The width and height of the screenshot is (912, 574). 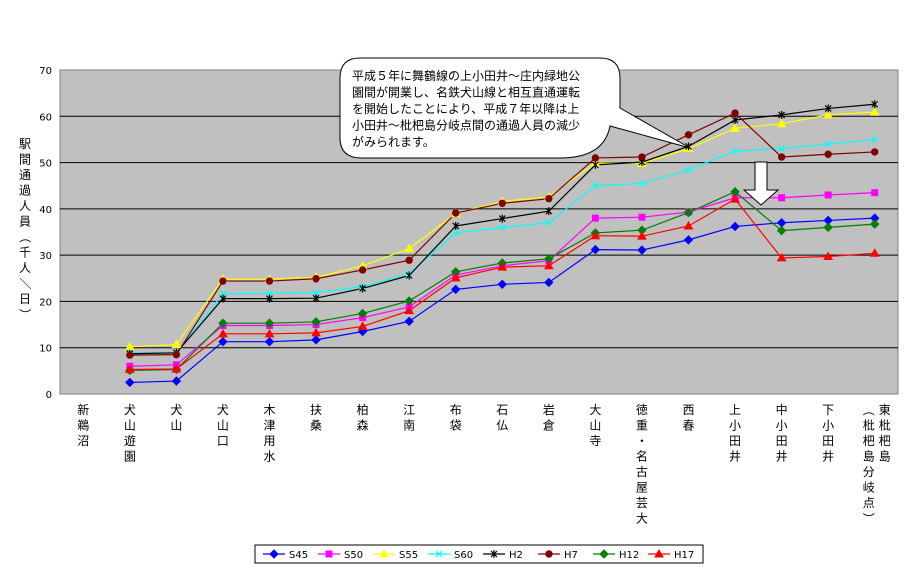 What do you see at coordinates (363, 409) in the screenshot?
I see `svg-text: 柏` at bounding box center [363, 409].